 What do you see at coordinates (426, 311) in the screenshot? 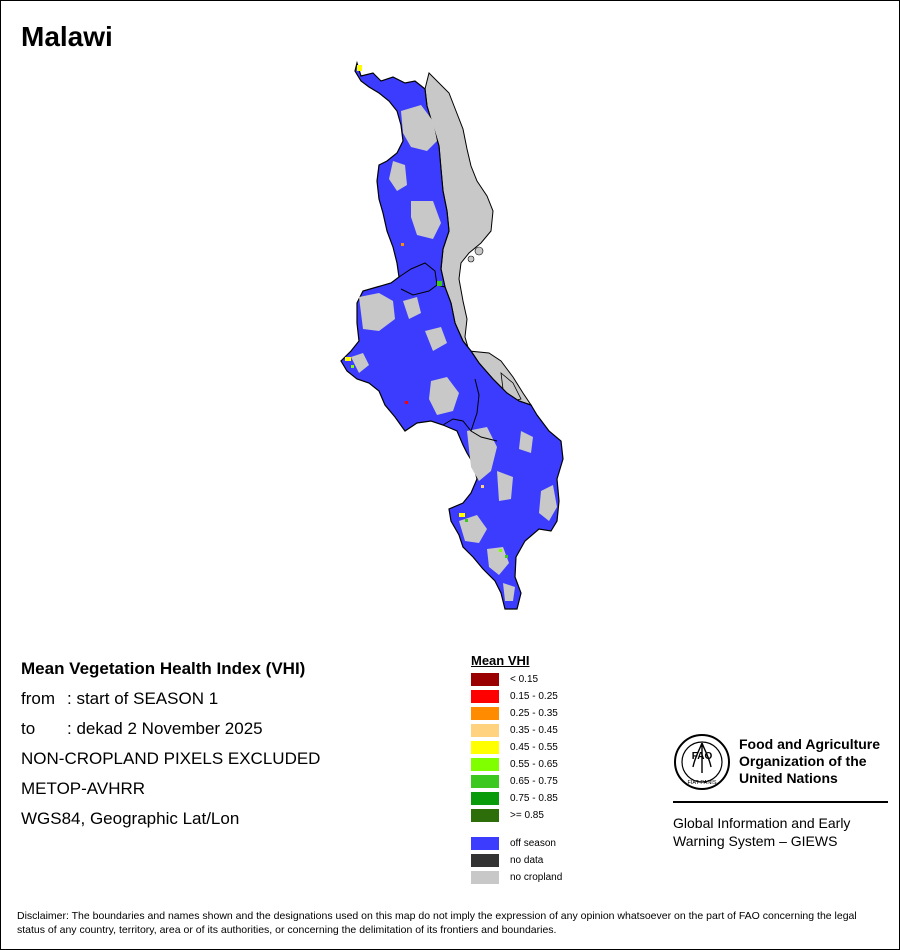
I see `vhi-pixels` at bounding box center [426, 311].